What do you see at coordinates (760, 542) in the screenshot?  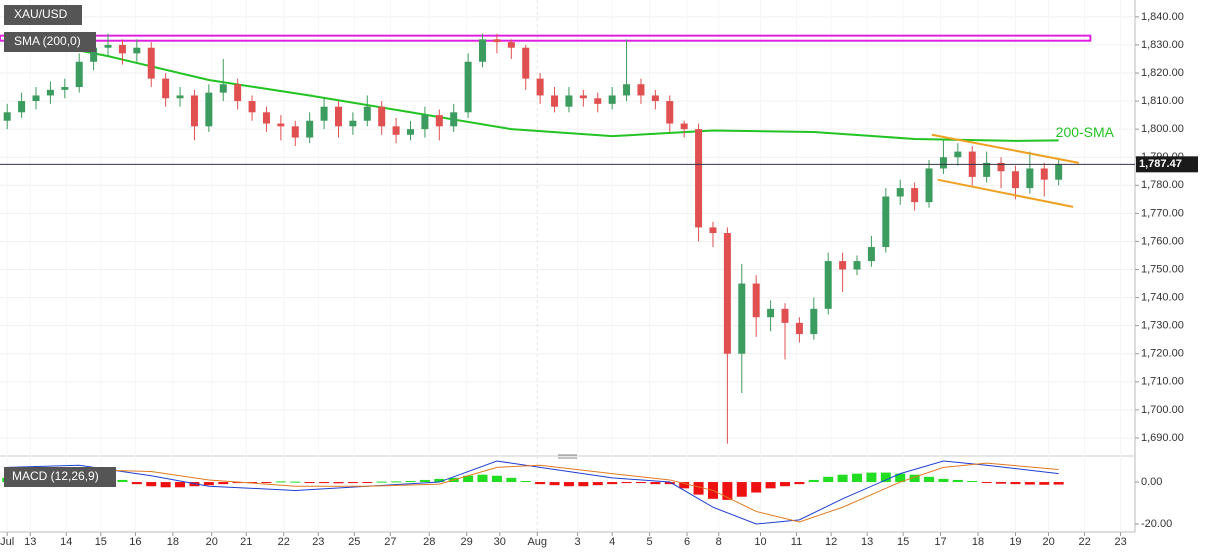 I see `x-tick-label: 10` at bounding box center [760, 542].